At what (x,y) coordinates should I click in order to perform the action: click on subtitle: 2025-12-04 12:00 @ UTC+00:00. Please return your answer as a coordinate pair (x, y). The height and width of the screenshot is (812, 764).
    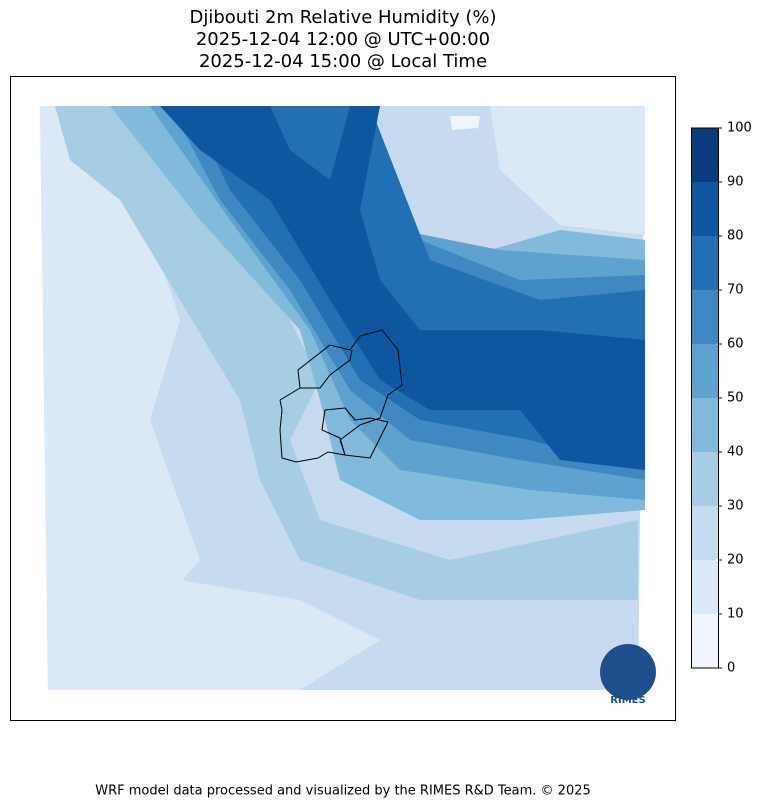
    Looking at the image, I should click on (343, 39).